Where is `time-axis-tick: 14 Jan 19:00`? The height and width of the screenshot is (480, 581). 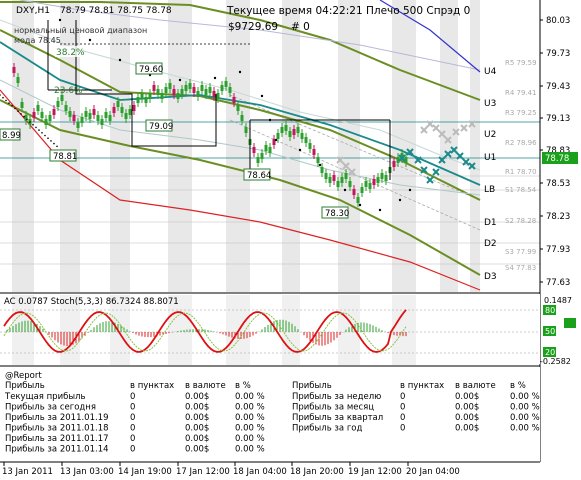
time-axis-tick: 14 Jan 19:00 is located at coordinates (145, 472).